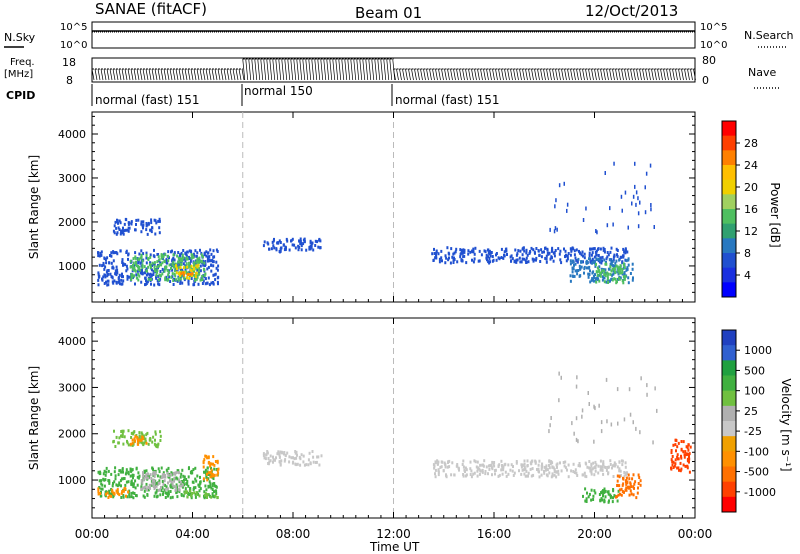 This screenshot has height=554, width=800. What do you see at coordinates (751, 209) in the screenshot?
I see `colorbar-tick-label: 16` at bounding box center [751, 209].